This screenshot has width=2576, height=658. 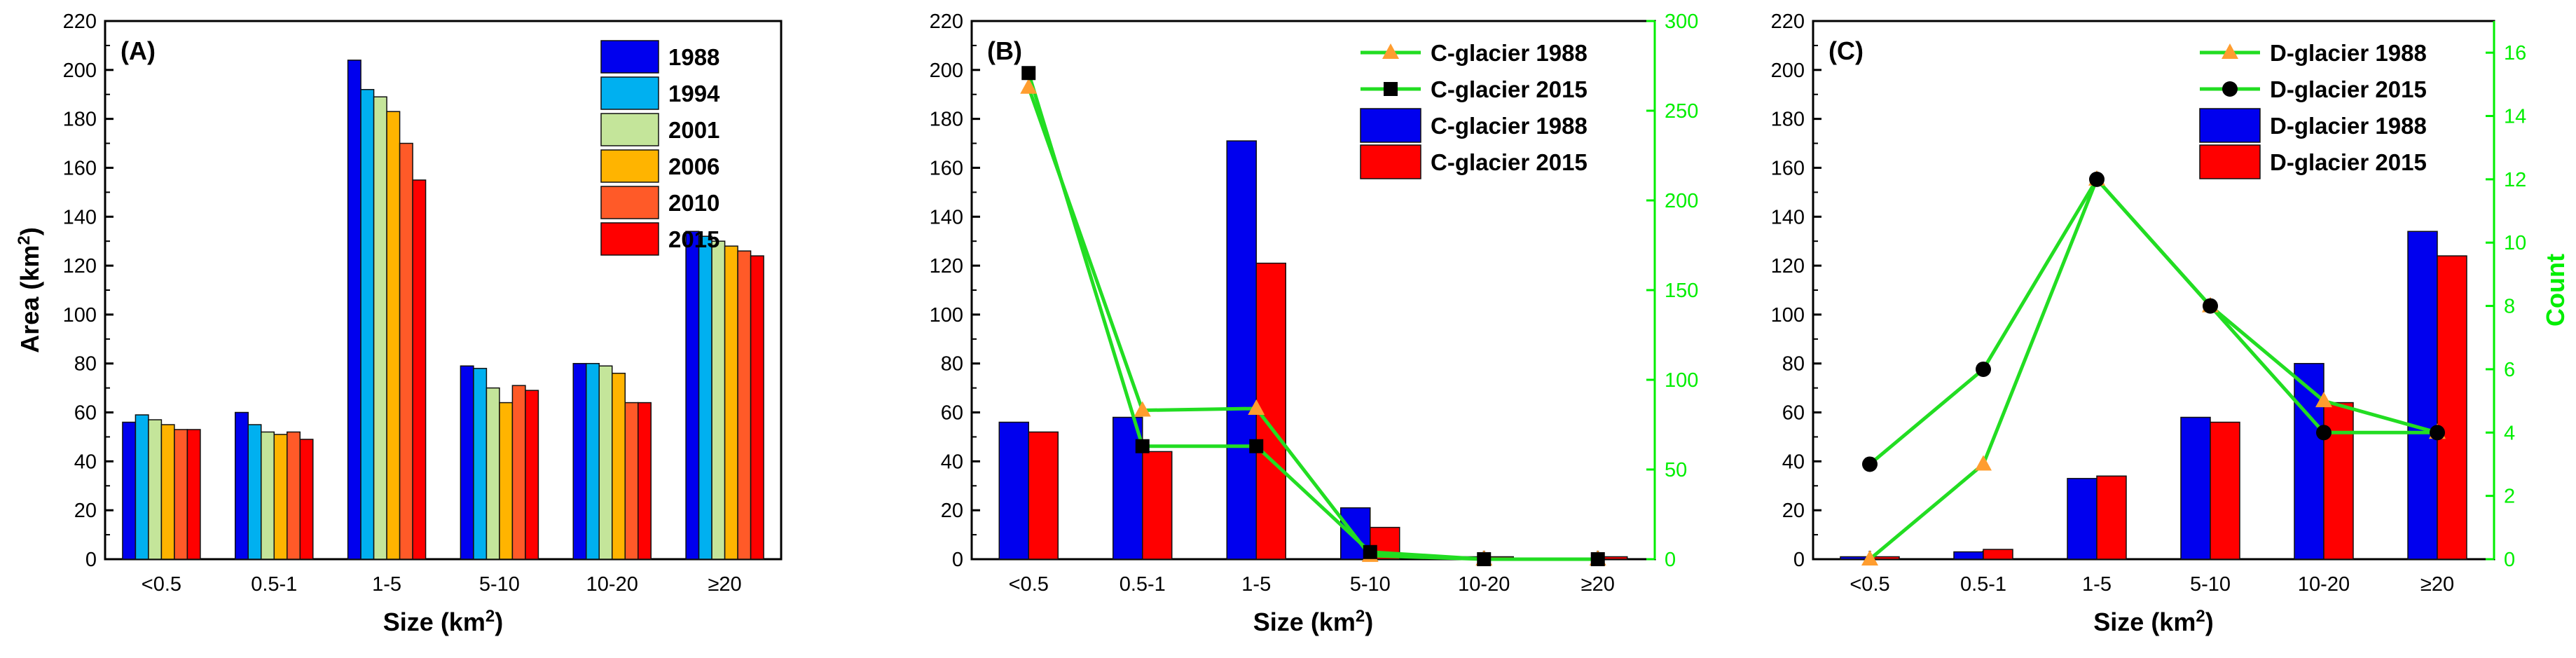 I want to click on y2-tick-label: 200, so click(x=1681, y=201).